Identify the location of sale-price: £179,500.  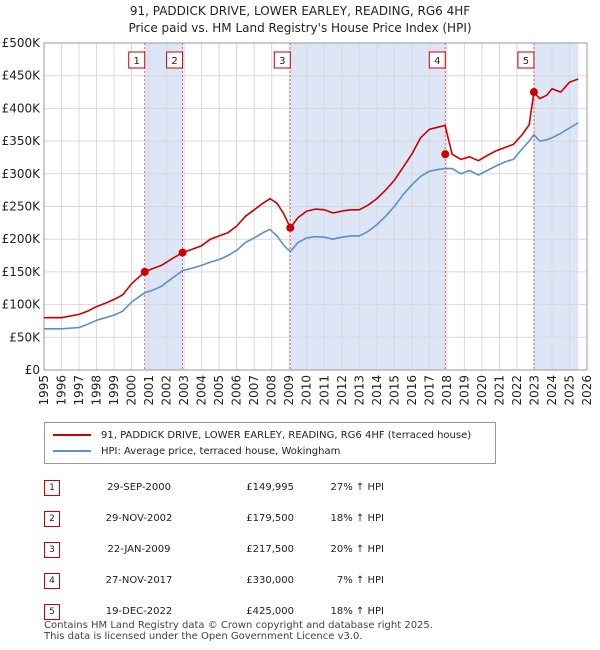
(270, 518).